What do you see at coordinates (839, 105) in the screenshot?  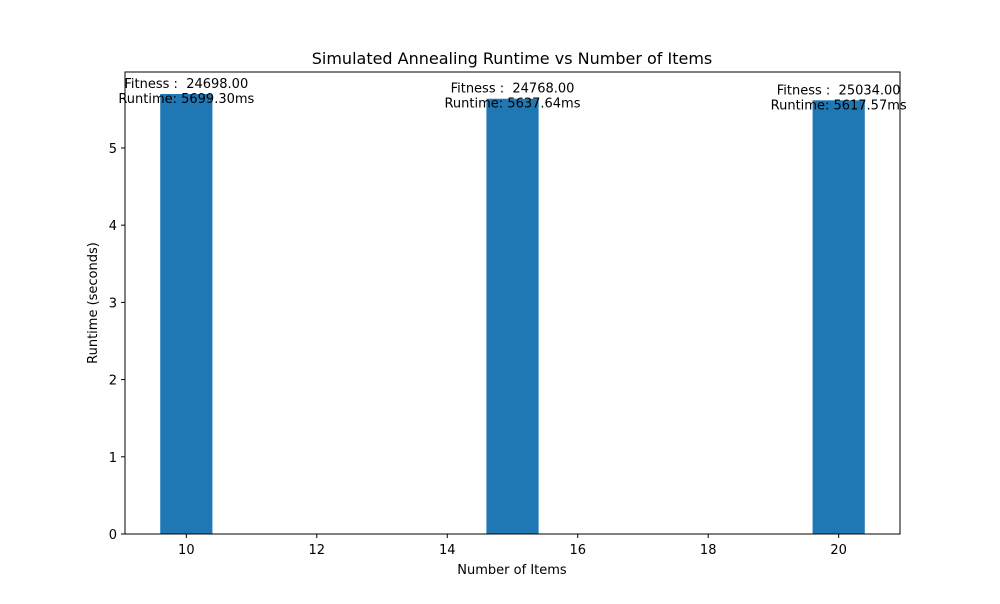 I see `bar-runtime-label: Runtime: 5617.57ms` at bounding box center [839, 105].